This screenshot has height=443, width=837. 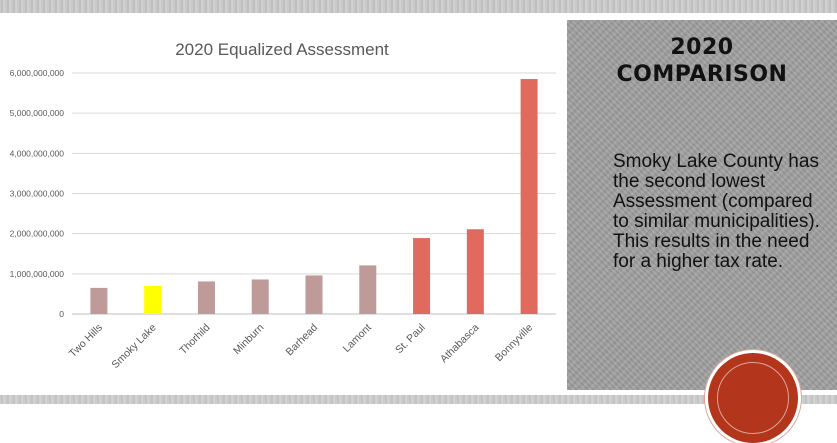 What do you see at coordinates (133, 346) in the screenshot?
I see `x-tick-label: Smoky Lake` at bounding box center [133, 346].